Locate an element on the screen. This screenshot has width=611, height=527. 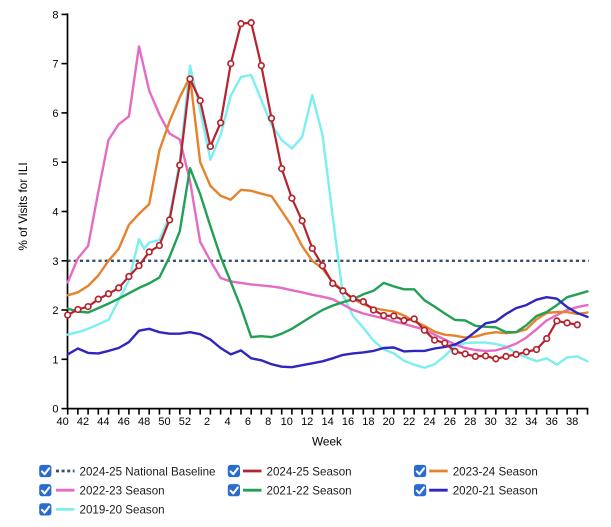
svg-text: Week is located at coordinates (327, 442).